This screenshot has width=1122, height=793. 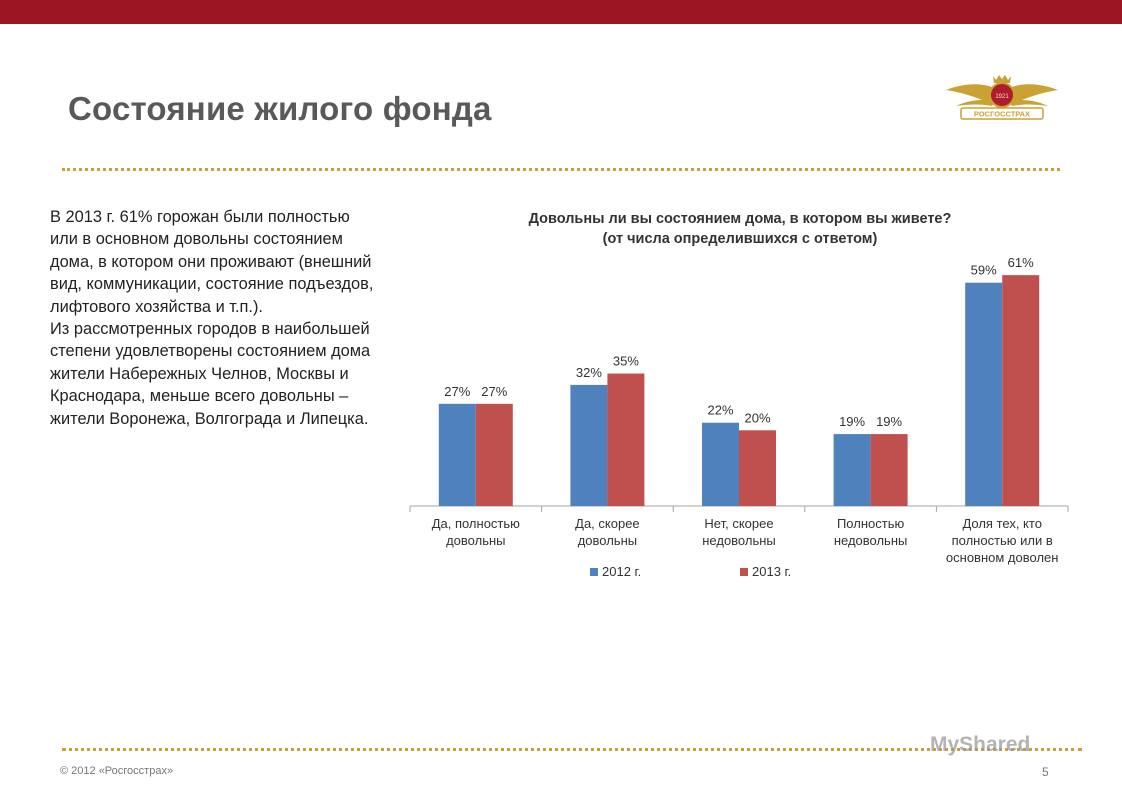 What do you see at coordinates (1045, 772) in the screenshot?
I see `page-number: 5` at bounding box center [1045, 772].